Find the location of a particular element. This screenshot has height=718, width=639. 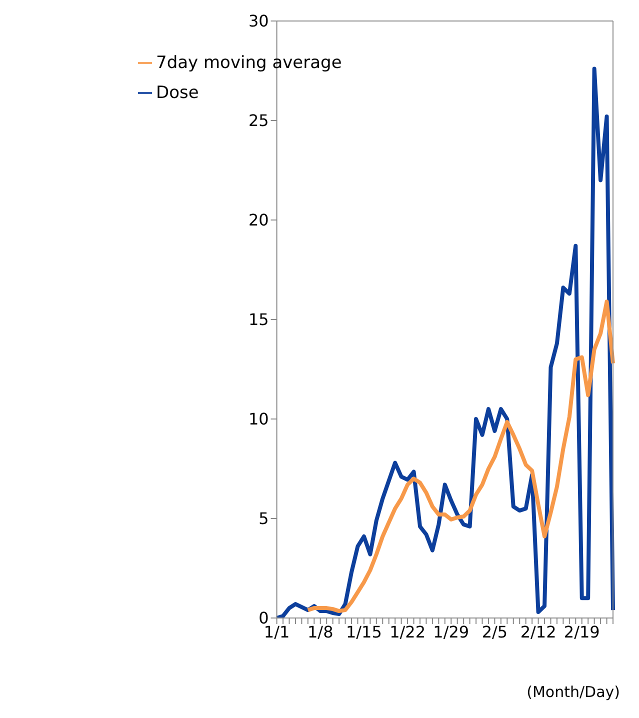

x-tick-label: 1/15 is located at coordinates (364, 632).